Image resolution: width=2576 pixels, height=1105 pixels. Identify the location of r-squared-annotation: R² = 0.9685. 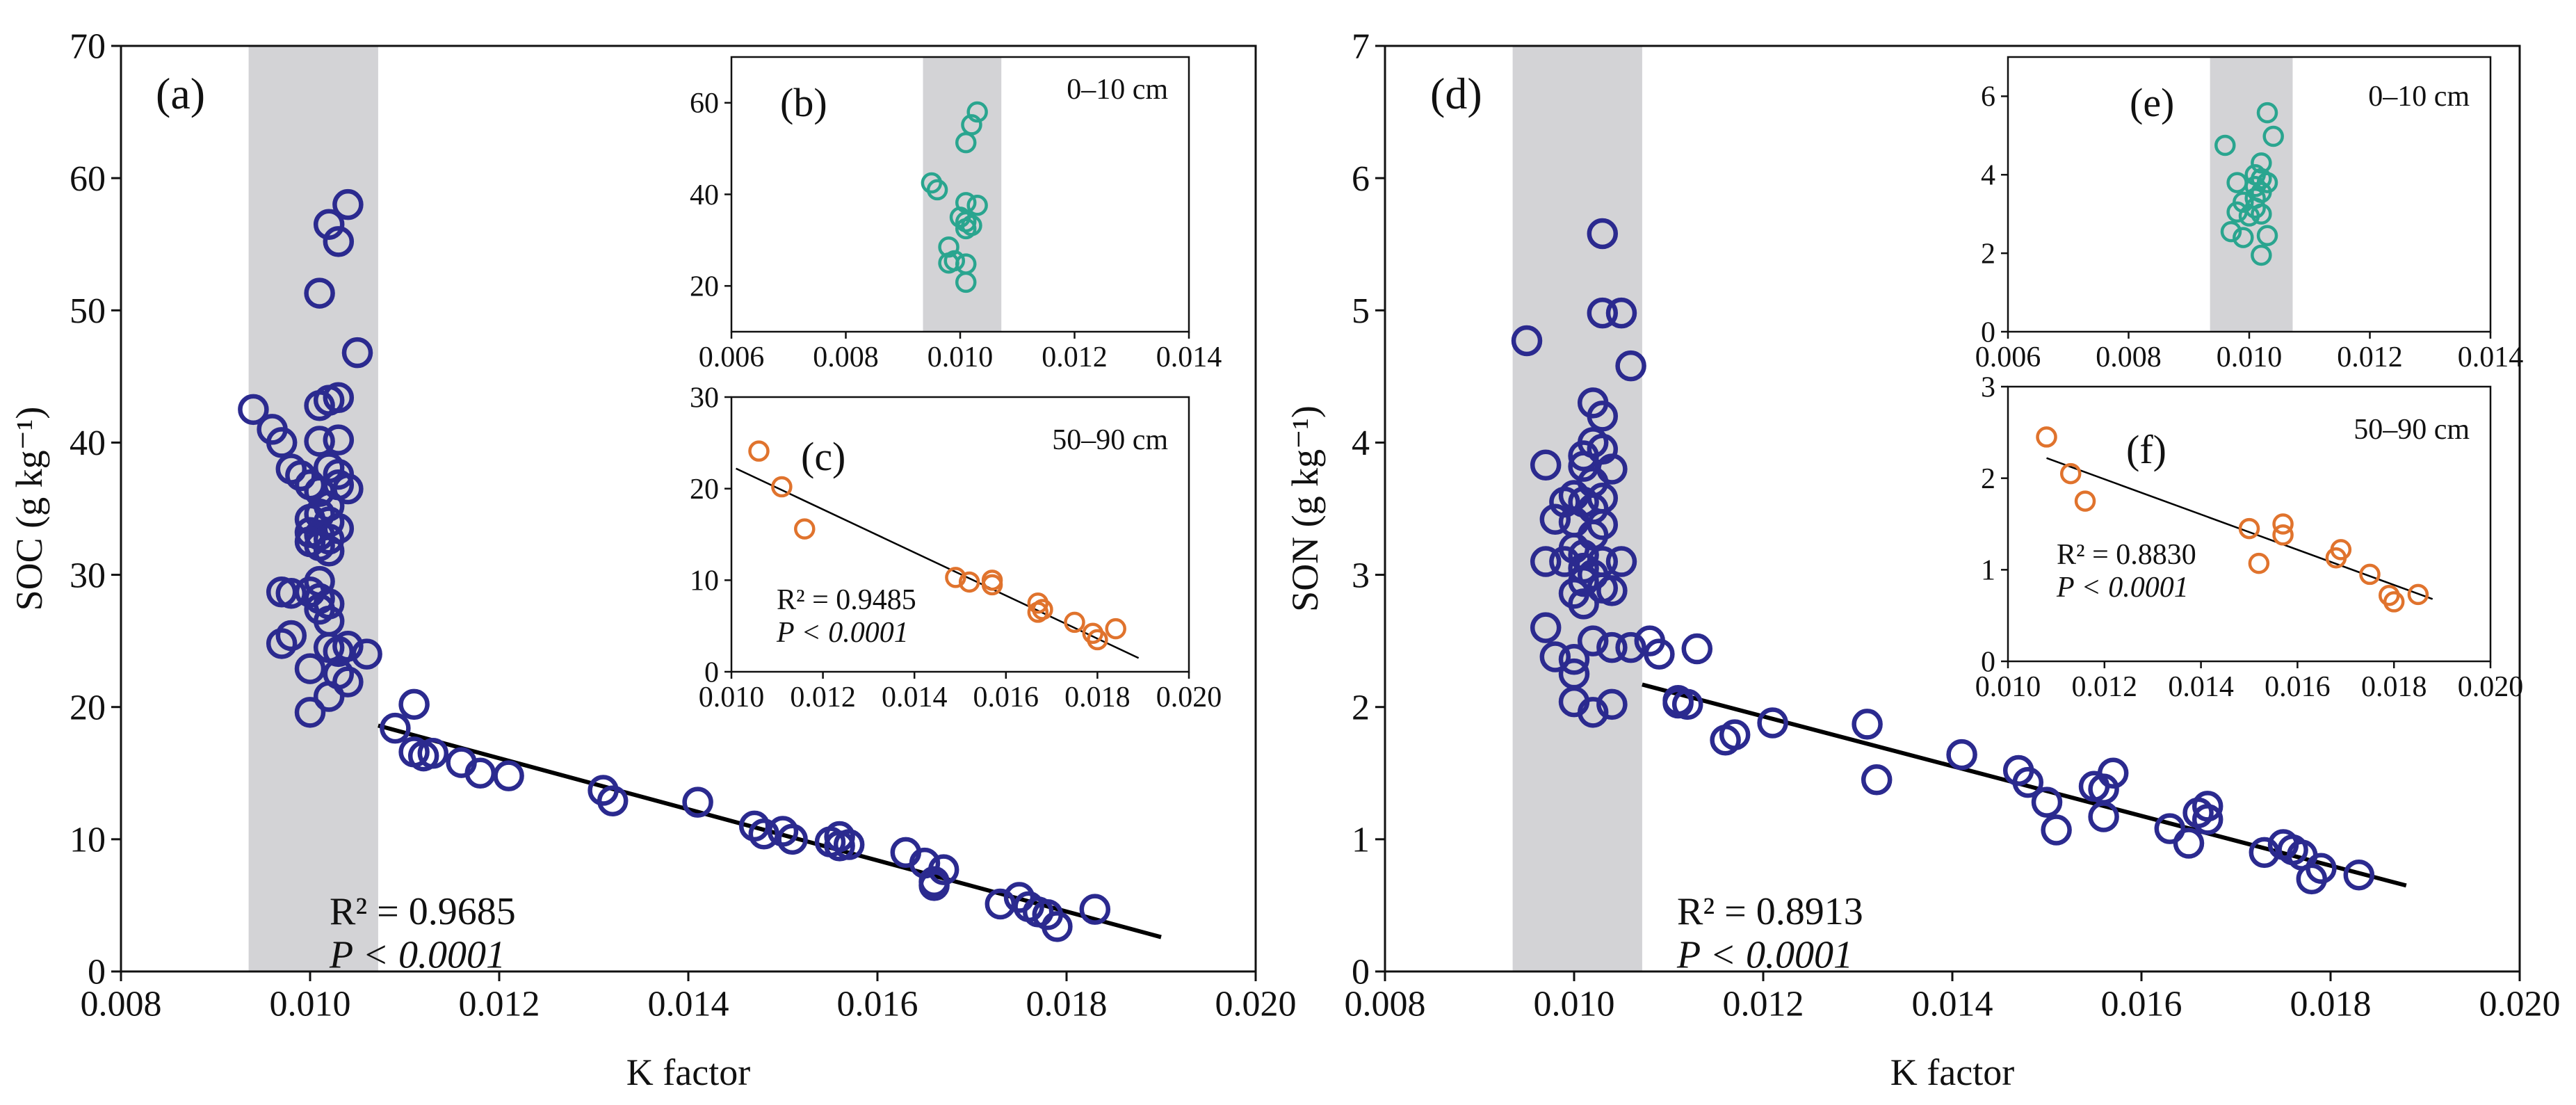
(423, 911).